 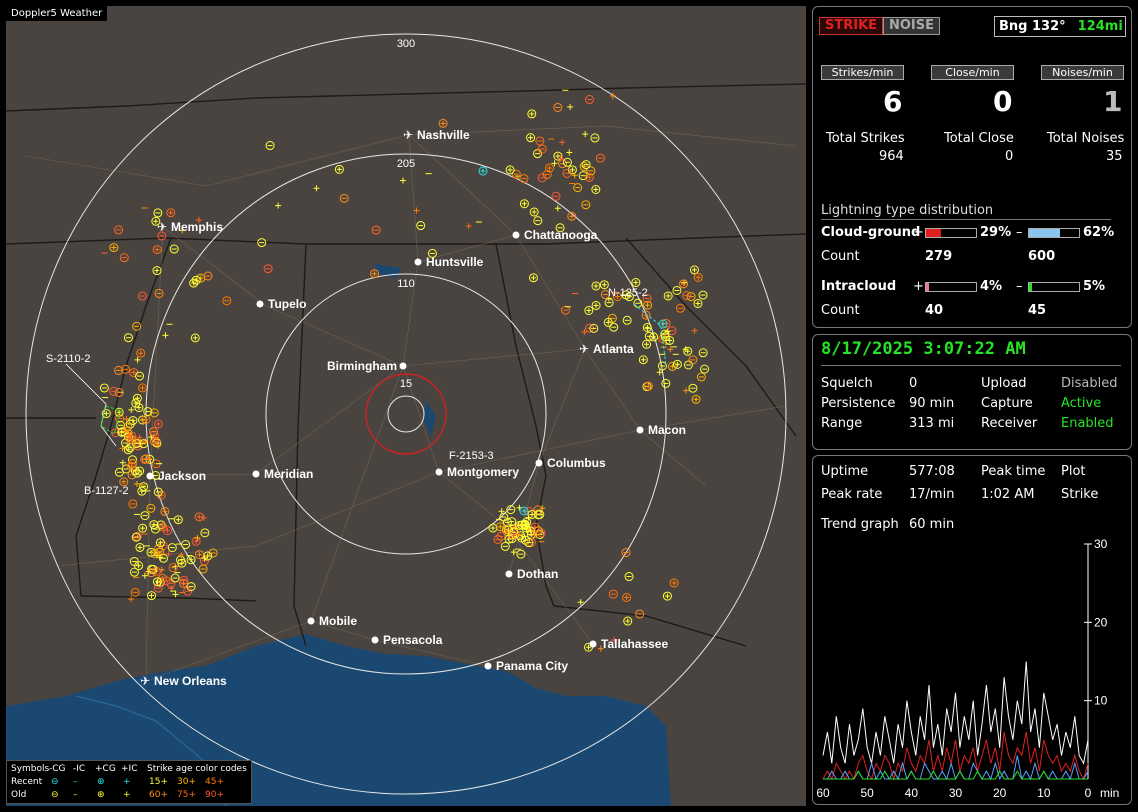 I want to click on city-mobile: Mobile, so click(x=332, y=621).